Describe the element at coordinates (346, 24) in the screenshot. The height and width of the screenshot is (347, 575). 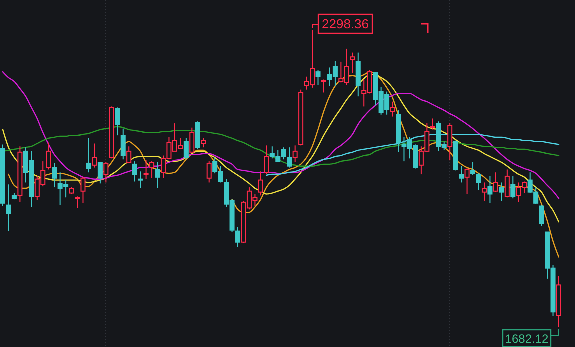
I see `annotation: 2298.36` at that location.